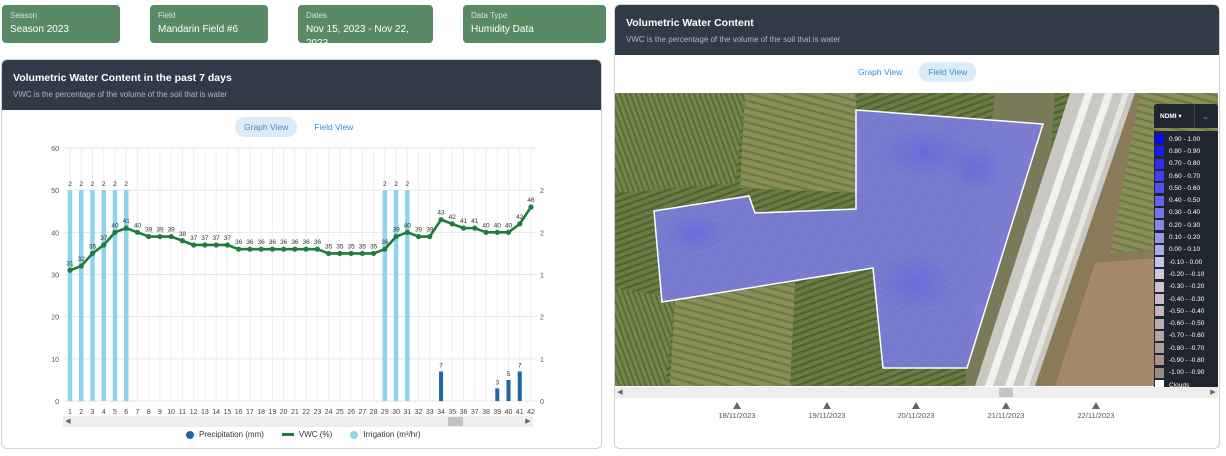  I want to click on ndmi-legend-row: 0.00 - 0.10, so click(1186, 250).